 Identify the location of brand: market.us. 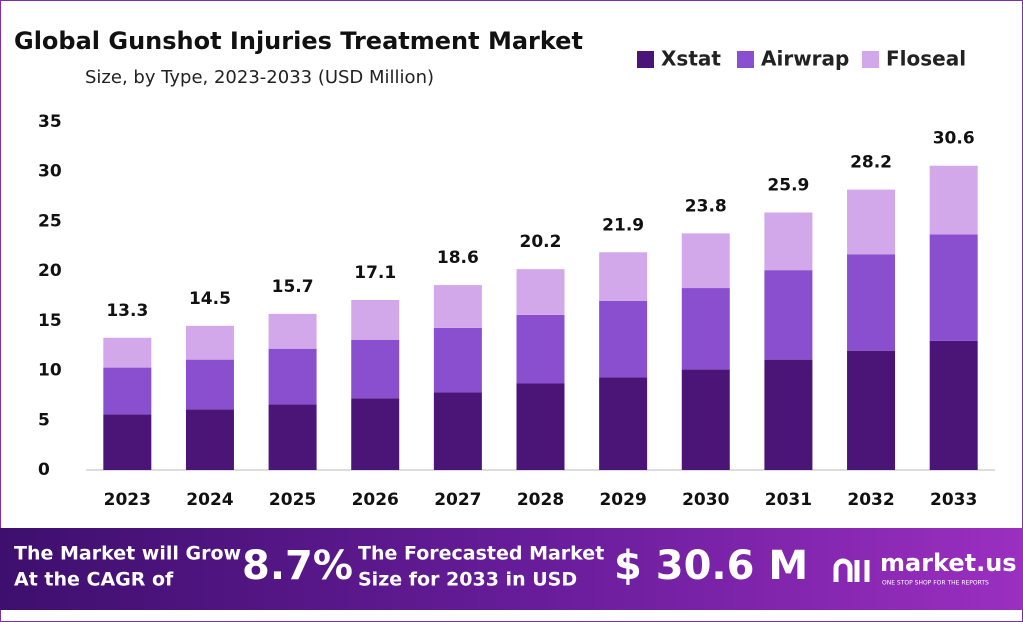
(948, 563).